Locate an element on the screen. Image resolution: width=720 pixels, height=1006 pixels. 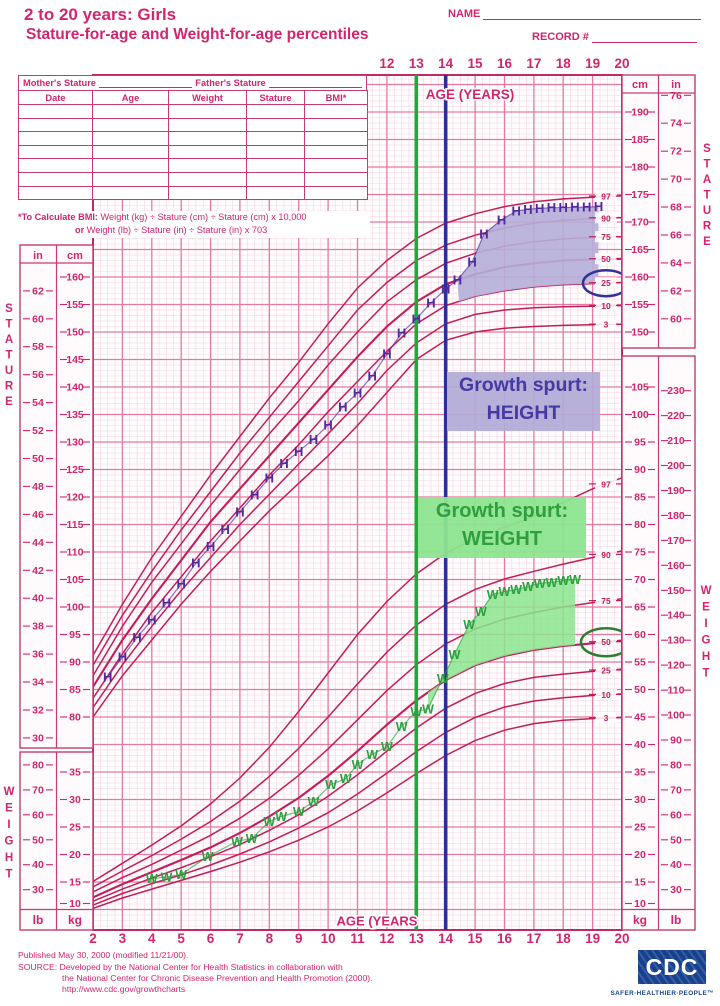
svg-text: 150 is located at coordinates (640, 333).